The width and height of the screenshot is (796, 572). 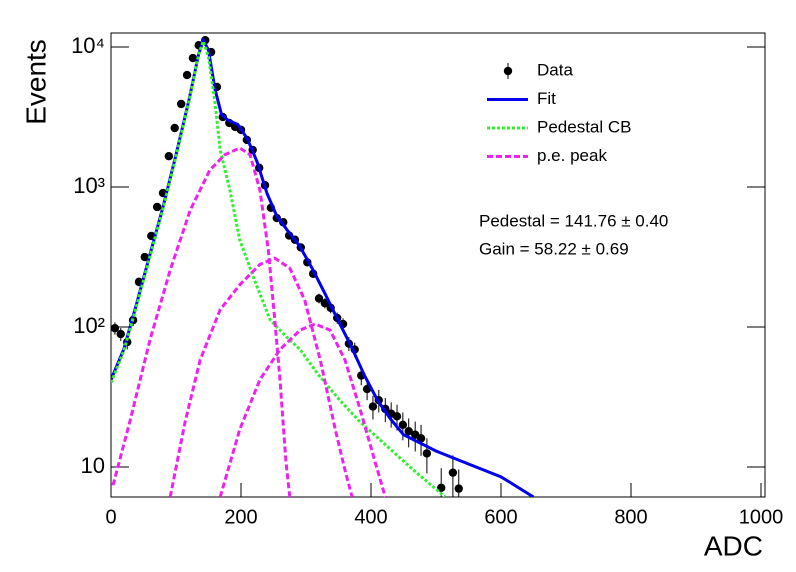 I want to click on y-tick-label: 10⁴, so click(x=88, y=45).